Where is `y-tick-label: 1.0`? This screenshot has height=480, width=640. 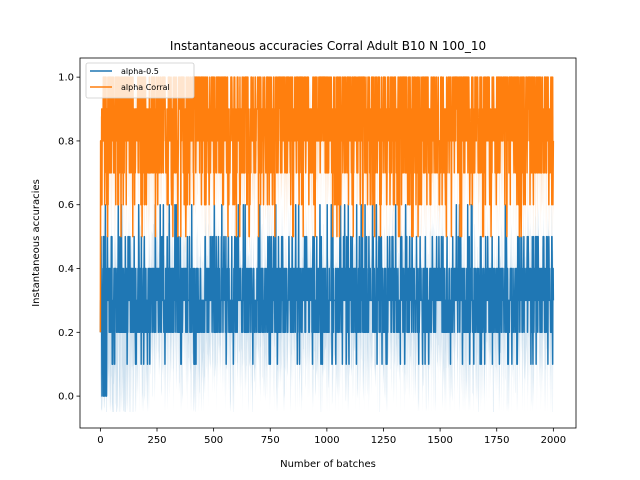
y-tick-label: 1.0 is located at coordinates (66, 78).